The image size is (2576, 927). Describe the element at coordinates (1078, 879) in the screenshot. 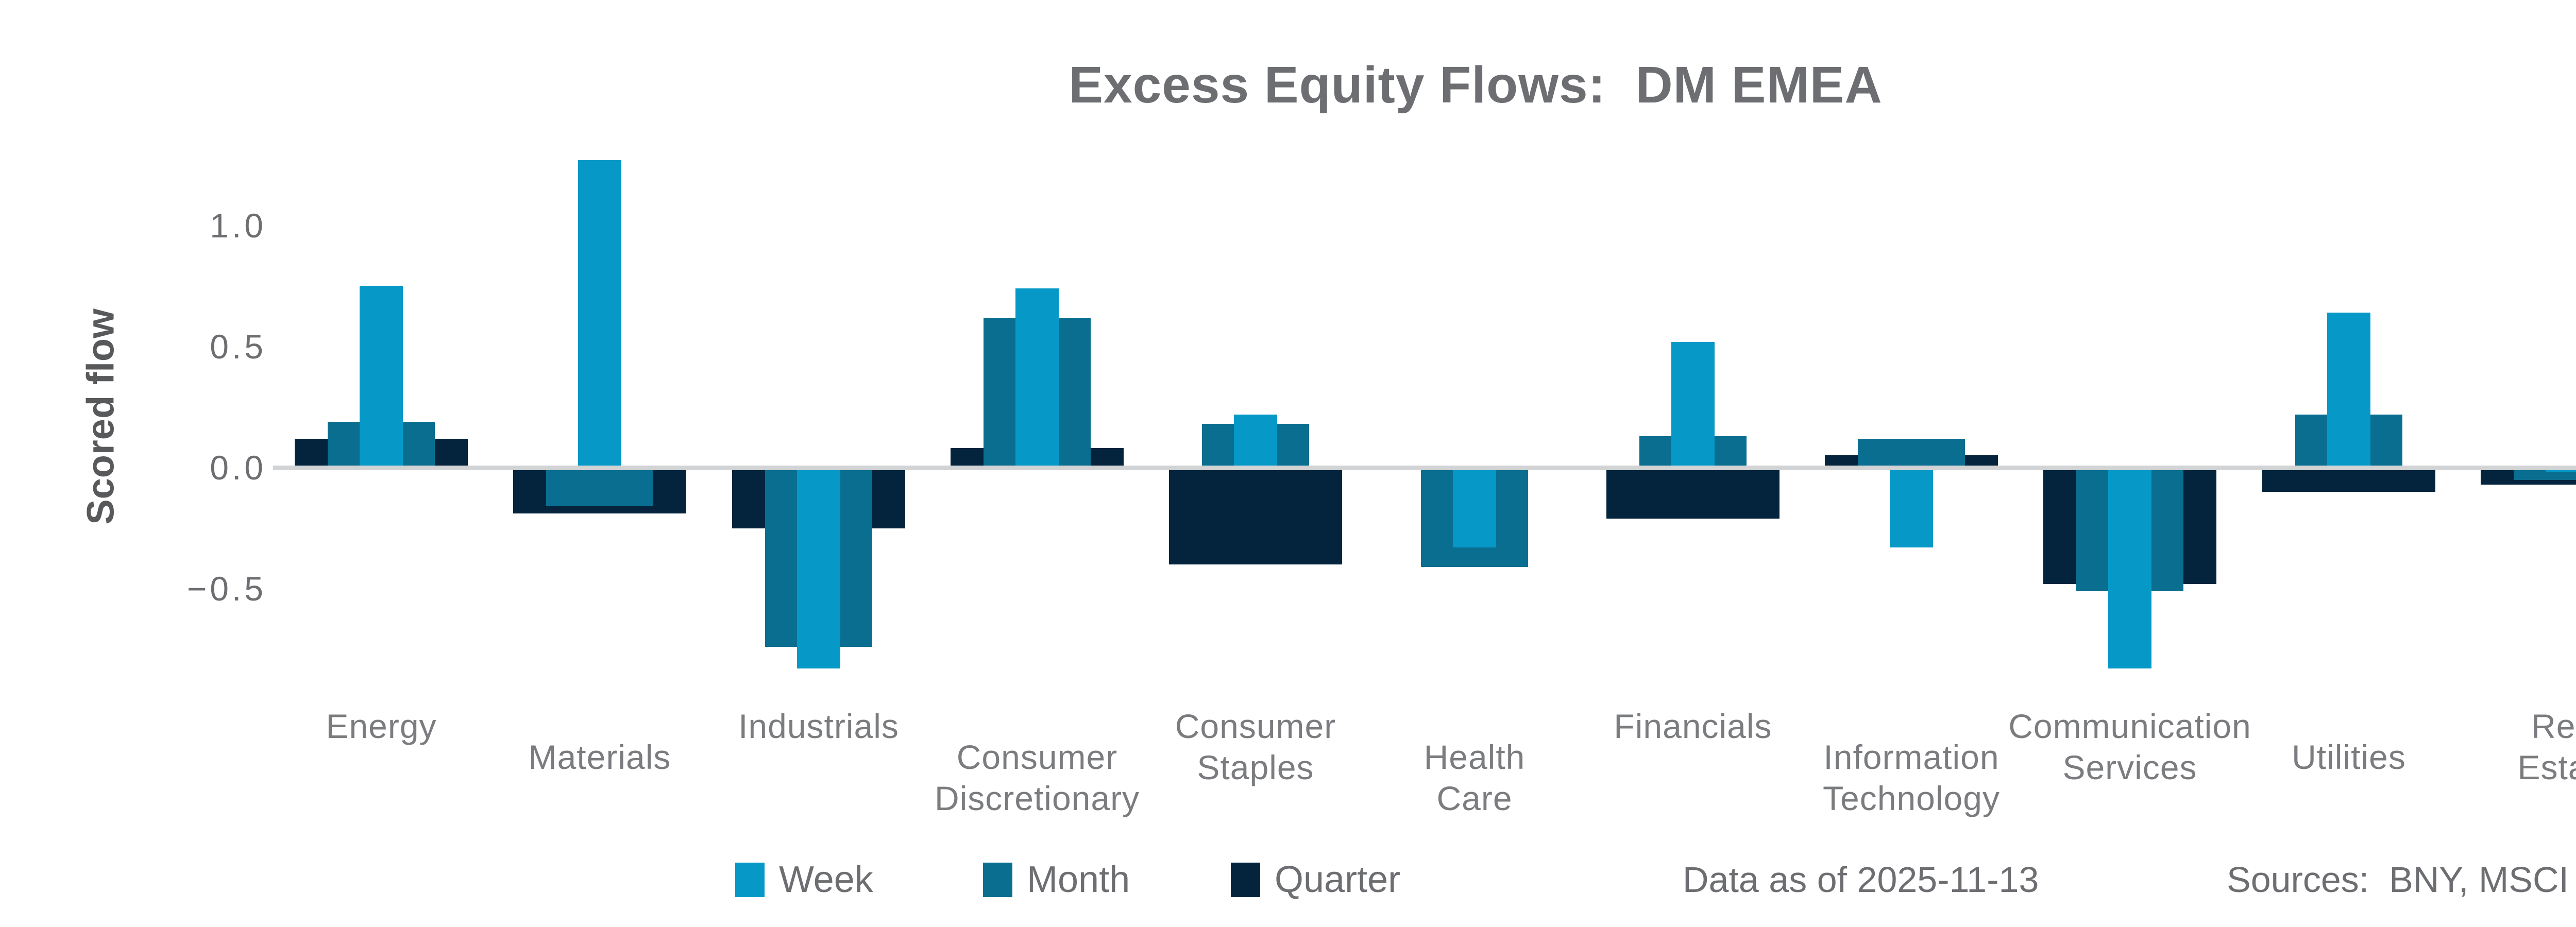

I see `legend-label-month: Month` at that location.